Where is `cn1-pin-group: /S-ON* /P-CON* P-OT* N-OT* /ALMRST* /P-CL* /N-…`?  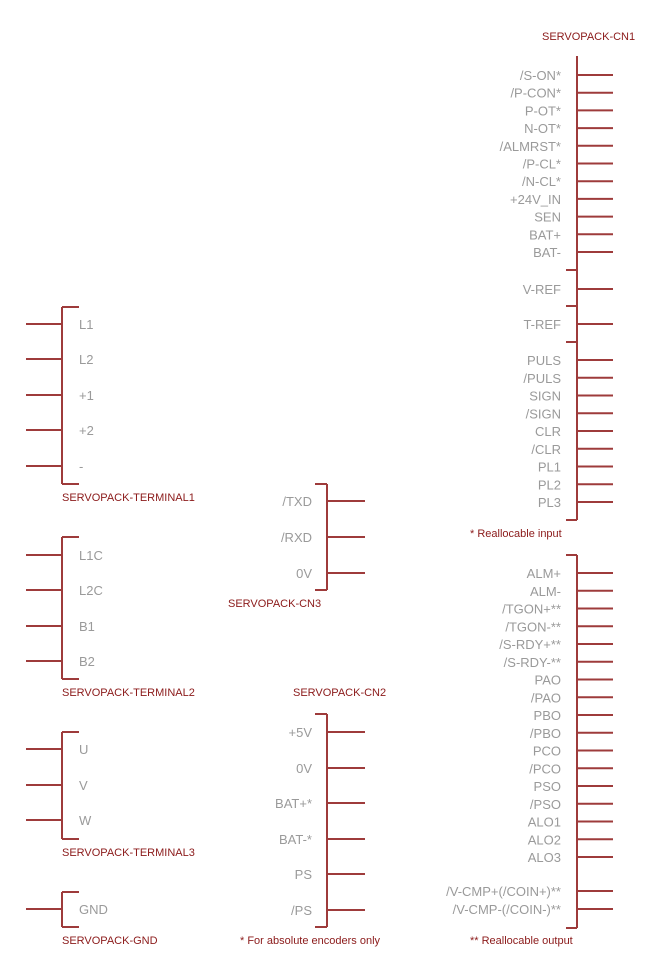 cn1-pin-group: /S-ON* /P-CON* P-OT* N-OT* /ALMRST* /P-CL* /N-… is located at coordinates (556, 289).